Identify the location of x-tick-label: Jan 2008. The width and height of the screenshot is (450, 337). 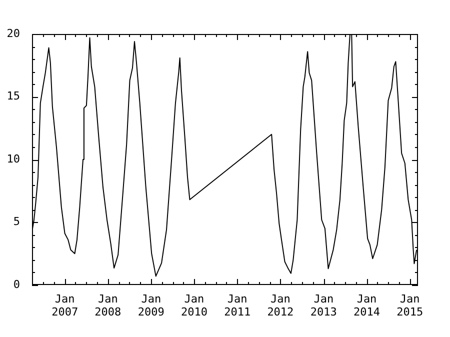
(108, 305).